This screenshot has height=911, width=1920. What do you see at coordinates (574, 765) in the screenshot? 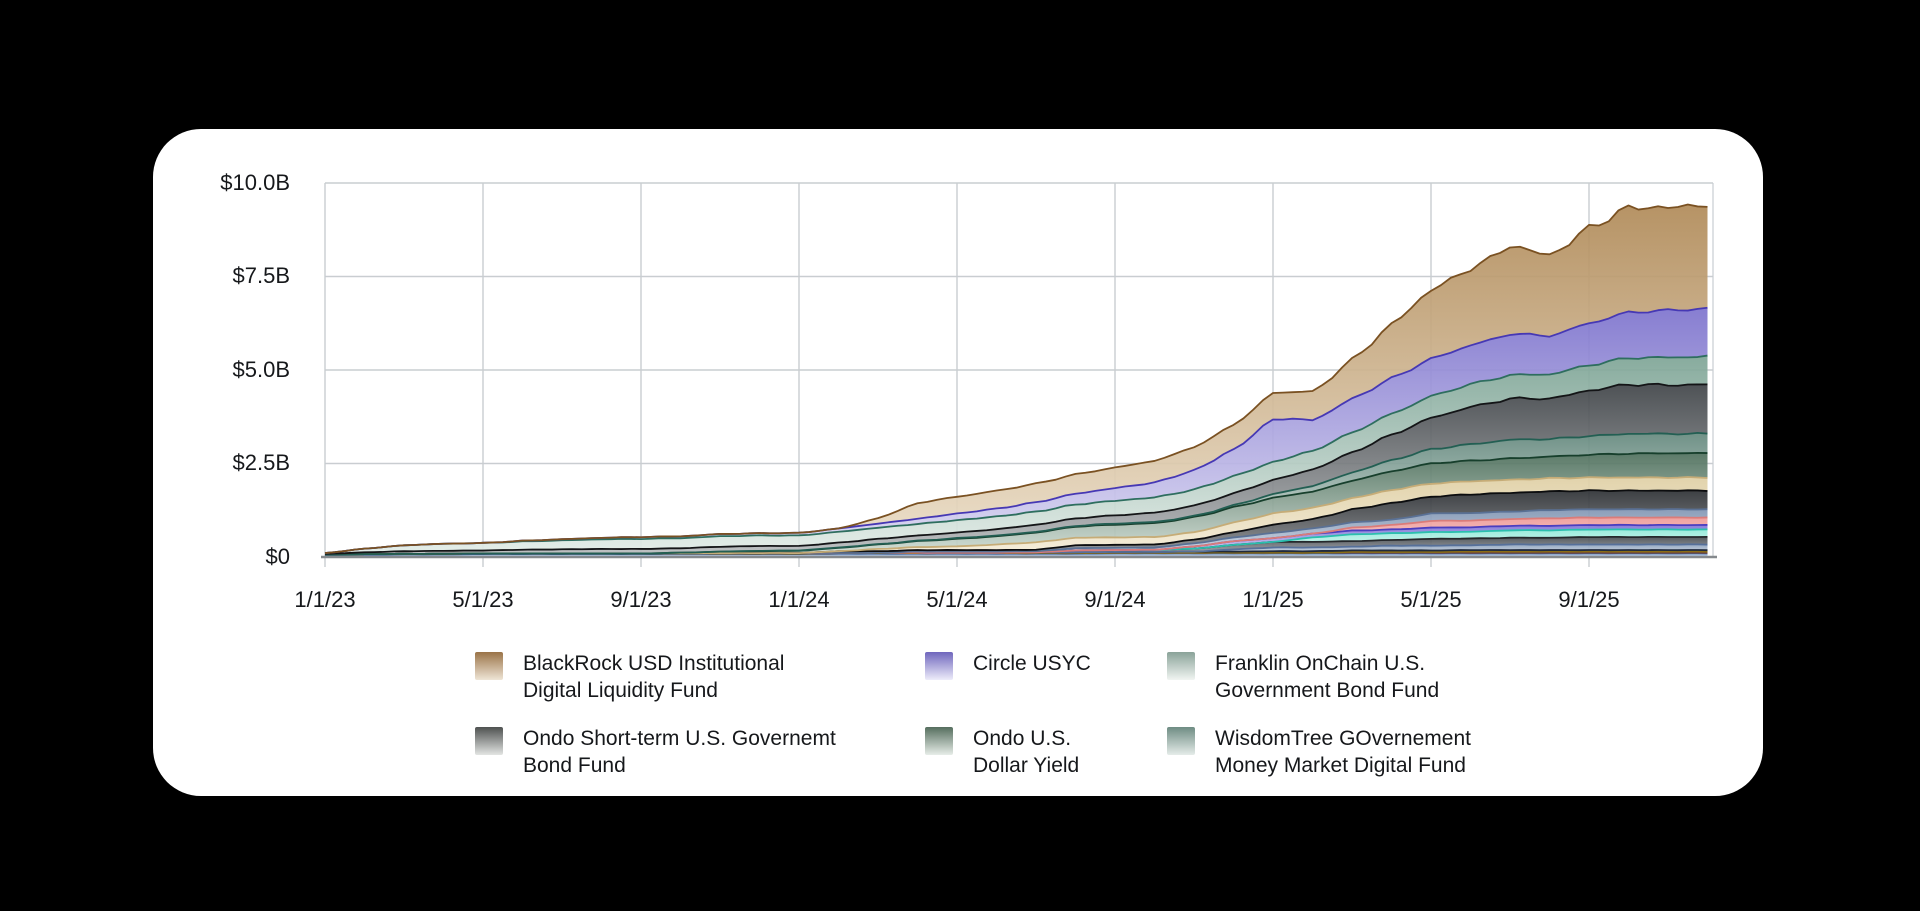
I see `legend-line2: Bond Fund` at bounding box center [574, 765].